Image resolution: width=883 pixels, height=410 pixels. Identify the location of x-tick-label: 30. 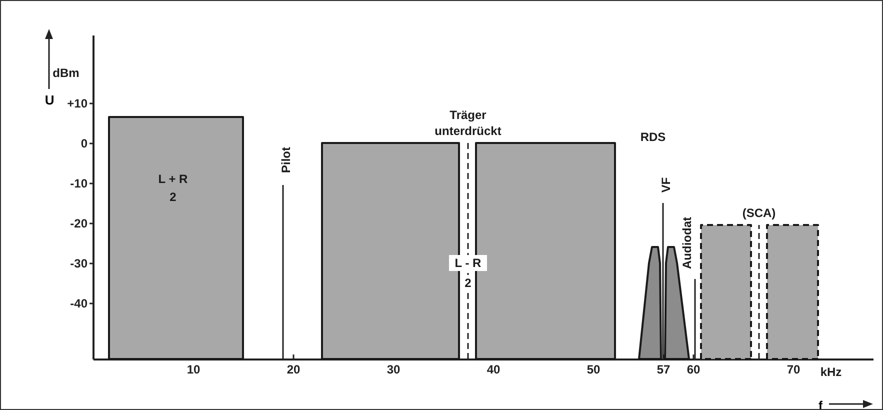
(393, 369).